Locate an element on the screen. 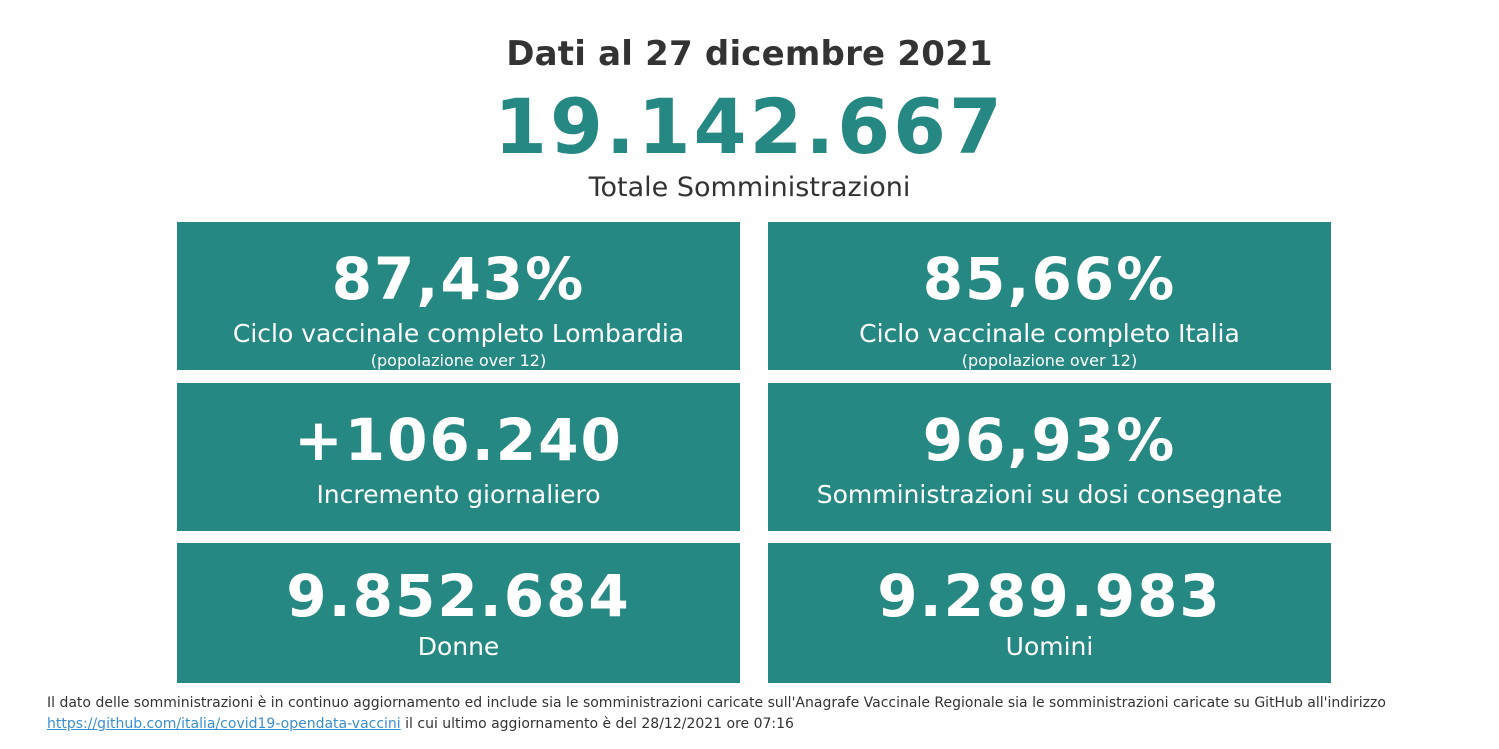  card-daily-increase: +106.240 Incremento giornaliero is located at coordinates (458, 457).